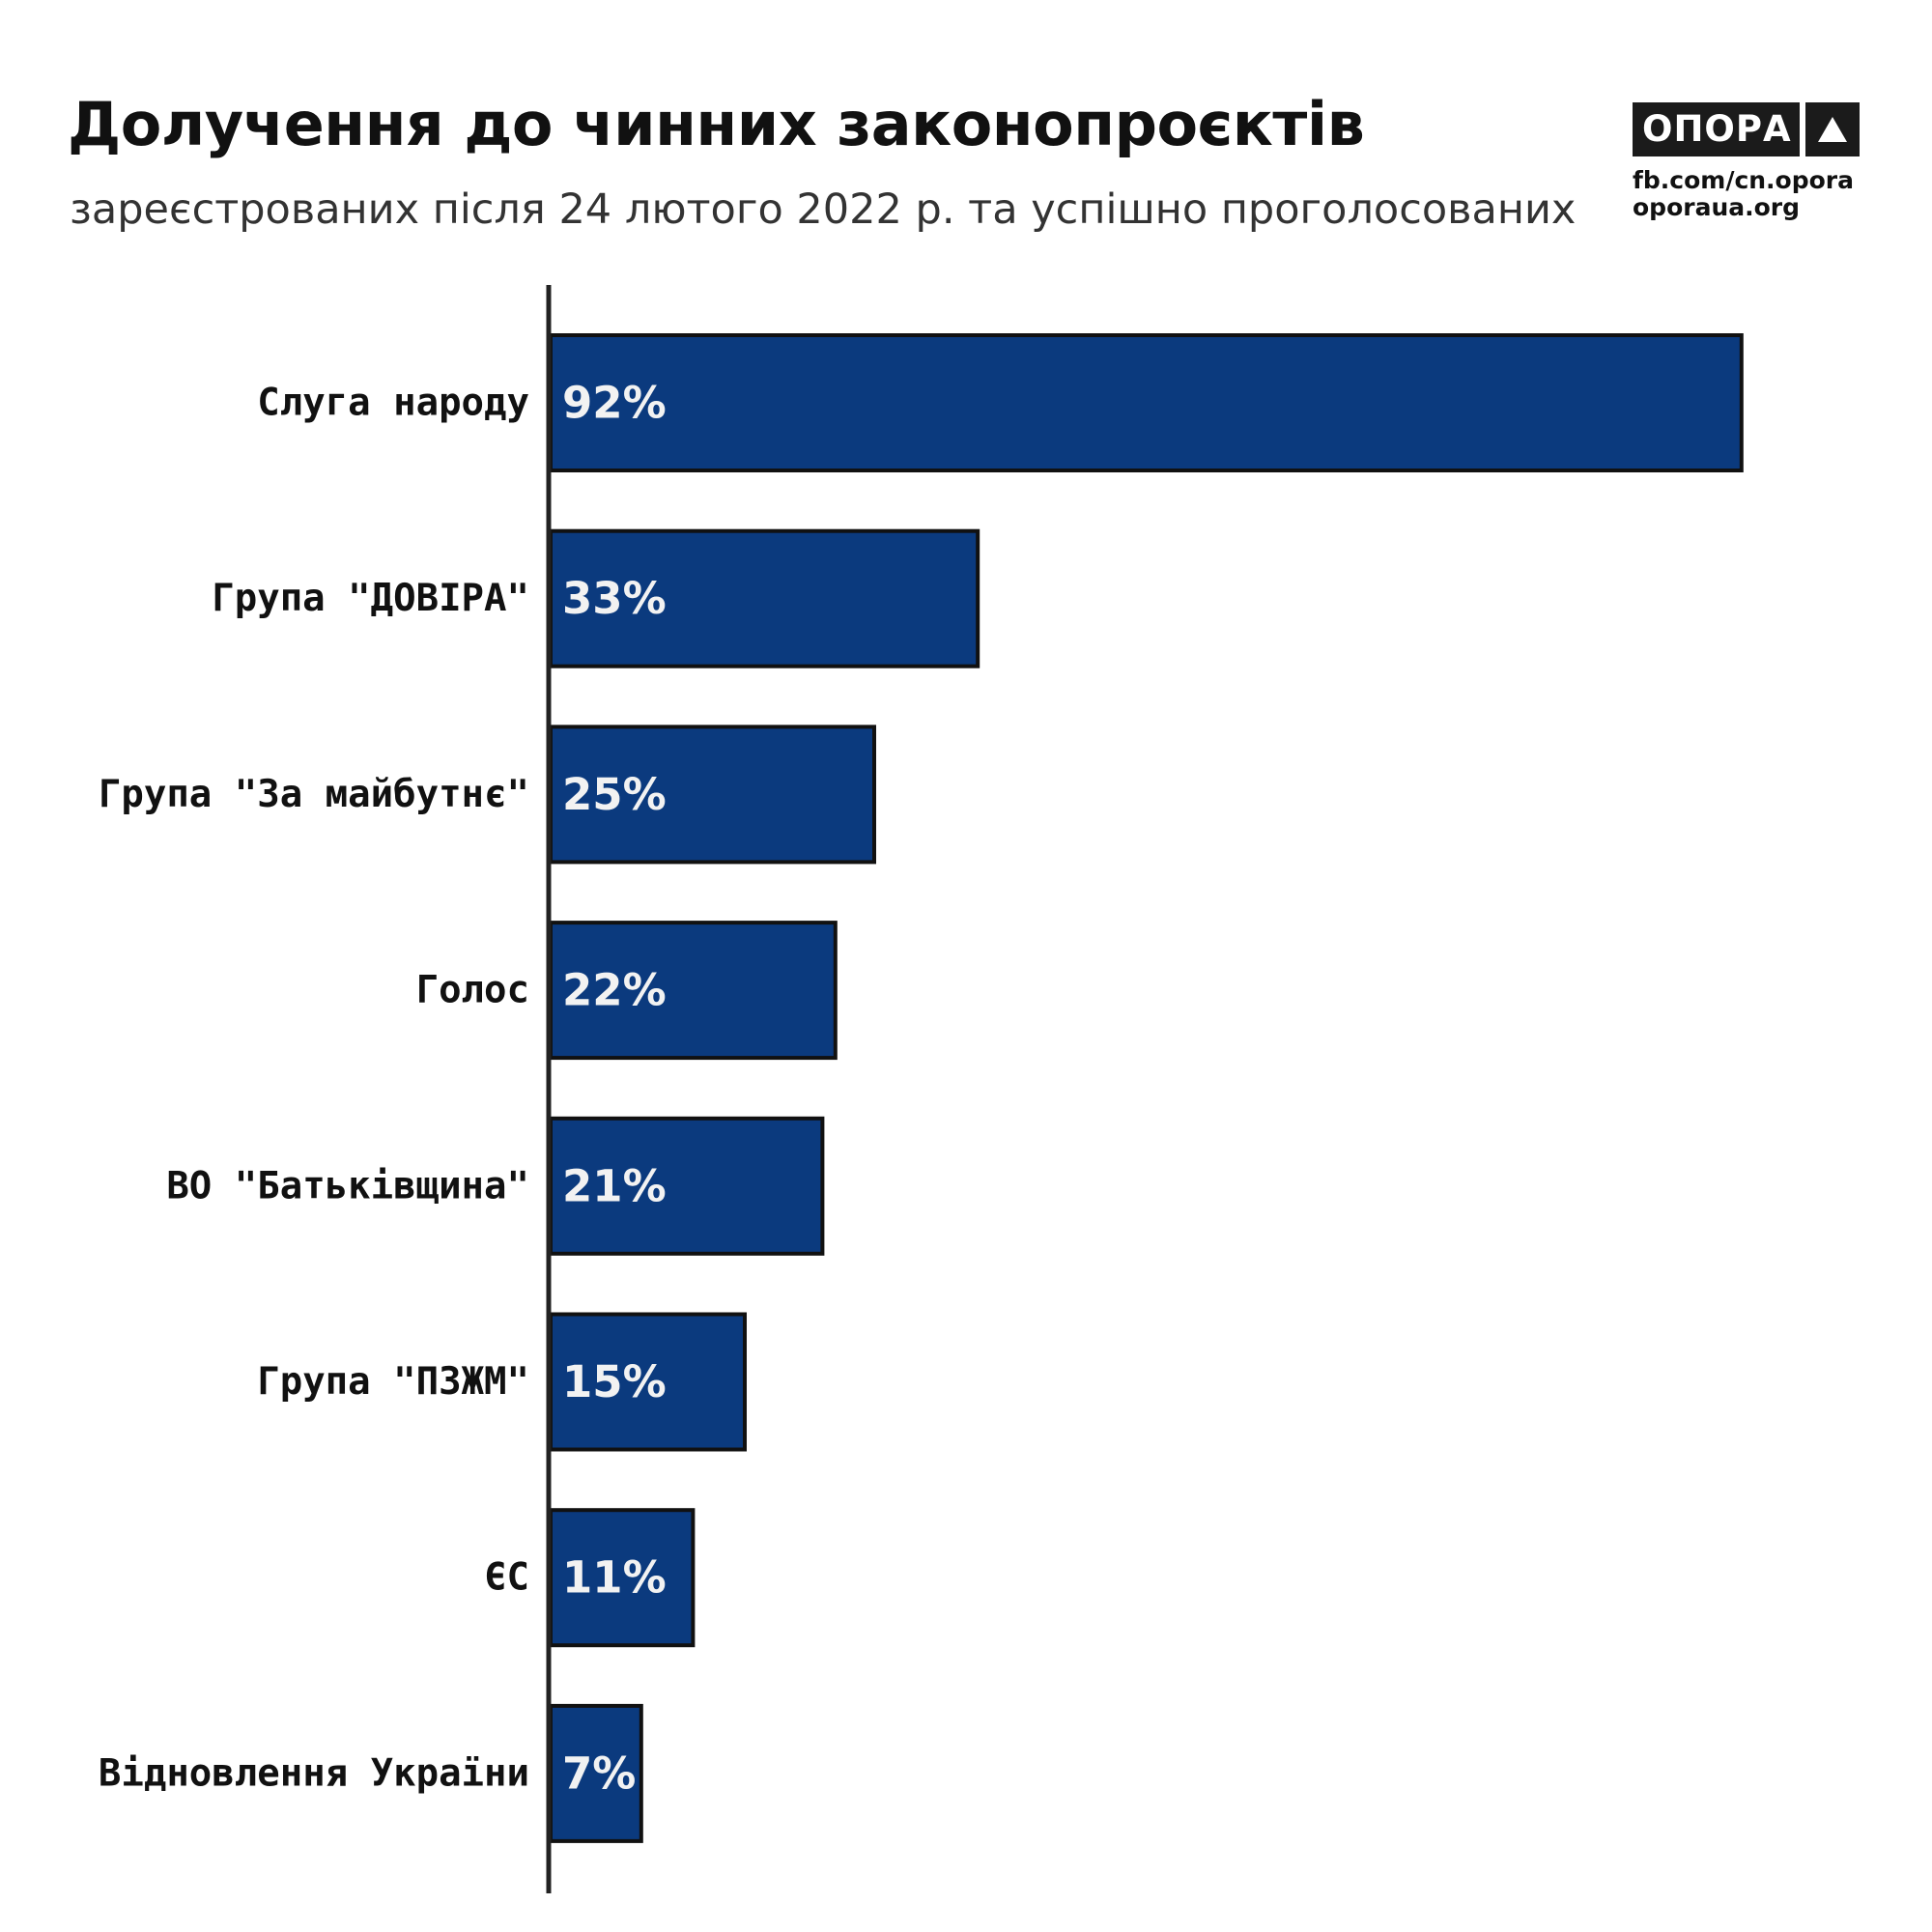  Describe the element at coordinates (1832, 129) in the screenshot. I see `triangle-icon` at that location.